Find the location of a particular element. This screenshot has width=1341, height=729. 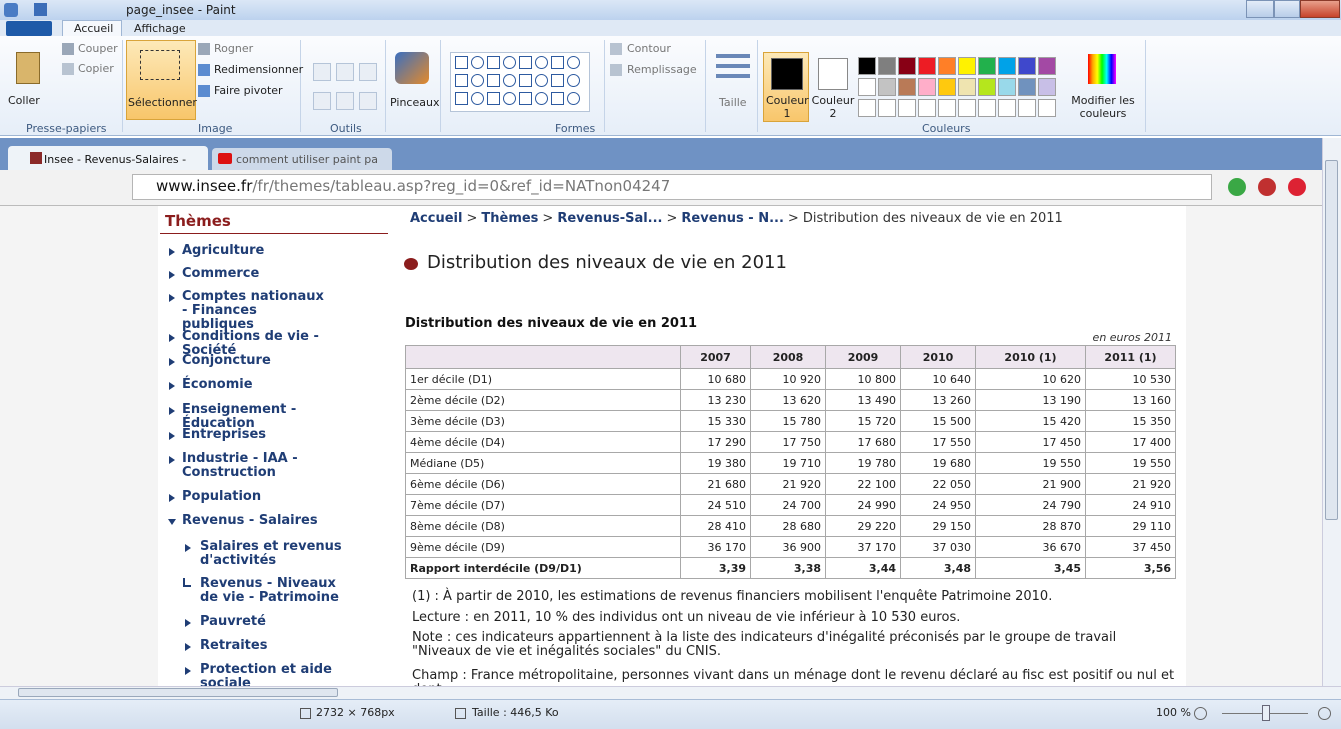

edit-colors-label: Modifier les couleurs is located at coordinates (1103, 107).